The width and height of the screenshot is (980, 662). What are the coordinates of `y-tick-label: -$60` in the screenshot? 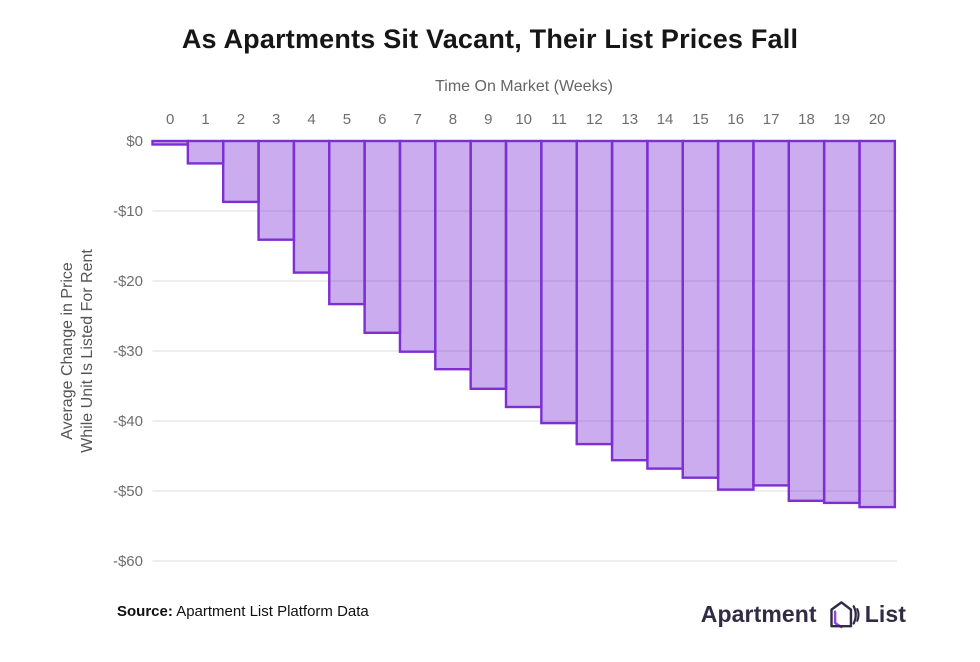 It's located at (128, 561).